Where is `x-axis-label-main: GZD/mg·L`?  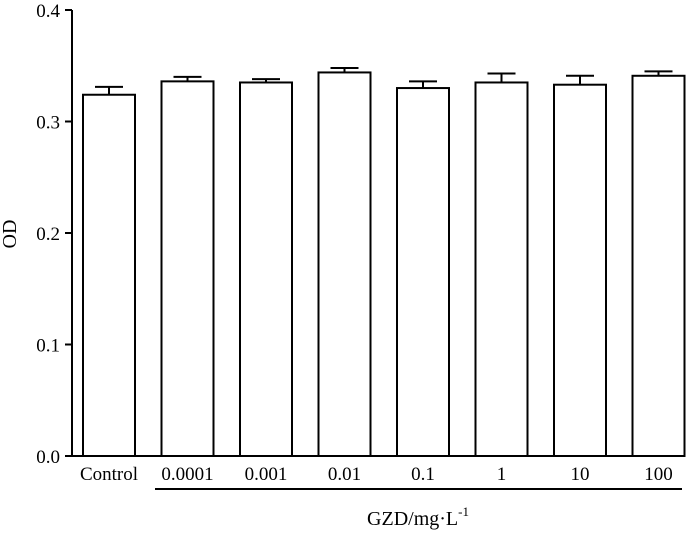 x-axis-label-main: GZD/mg·L is located at coordinates (412, 519).